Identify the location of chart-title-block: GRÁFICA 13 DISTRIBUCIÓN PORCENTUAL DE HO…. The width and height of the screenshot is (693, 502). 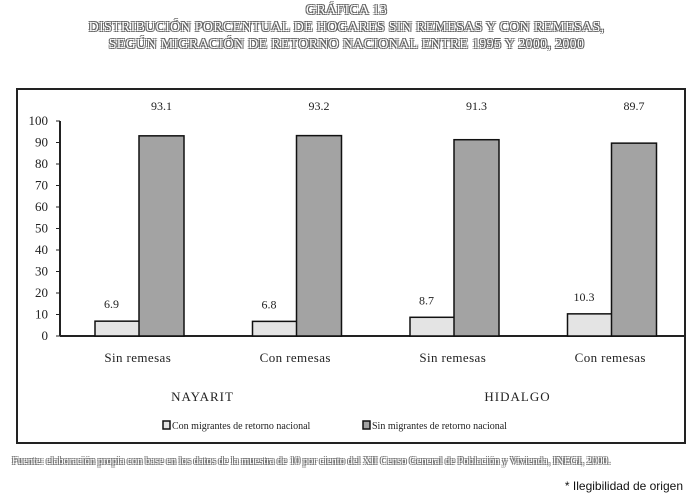
(346, 27).